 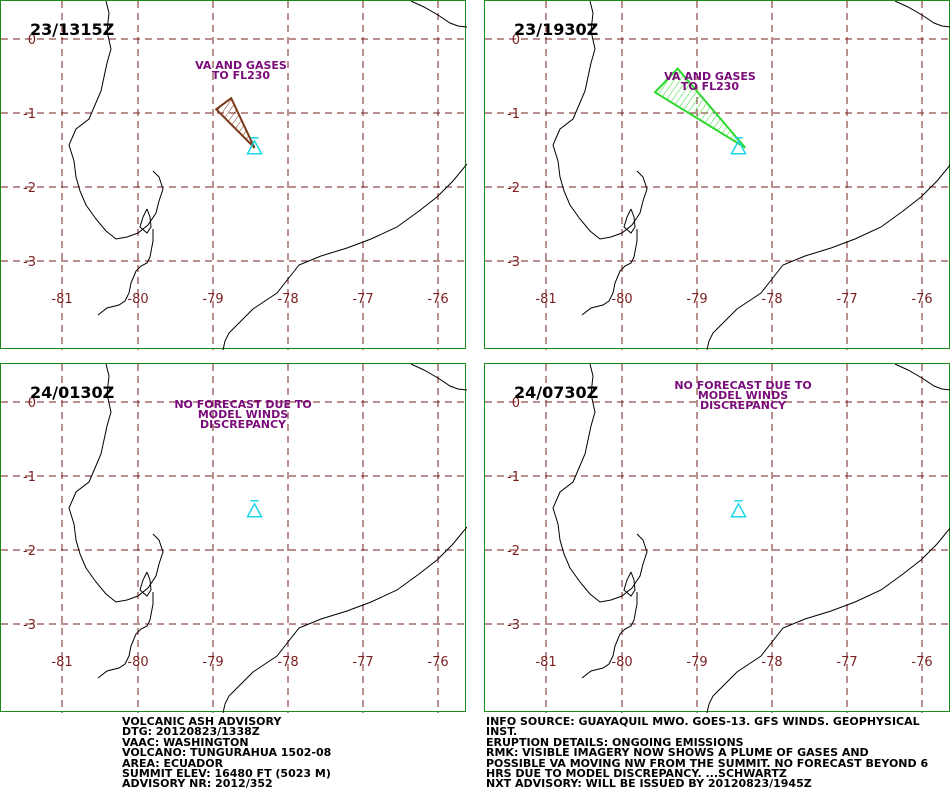 I want to click on panel-time-label: 23/1315Z, so click(x=72, y=29).